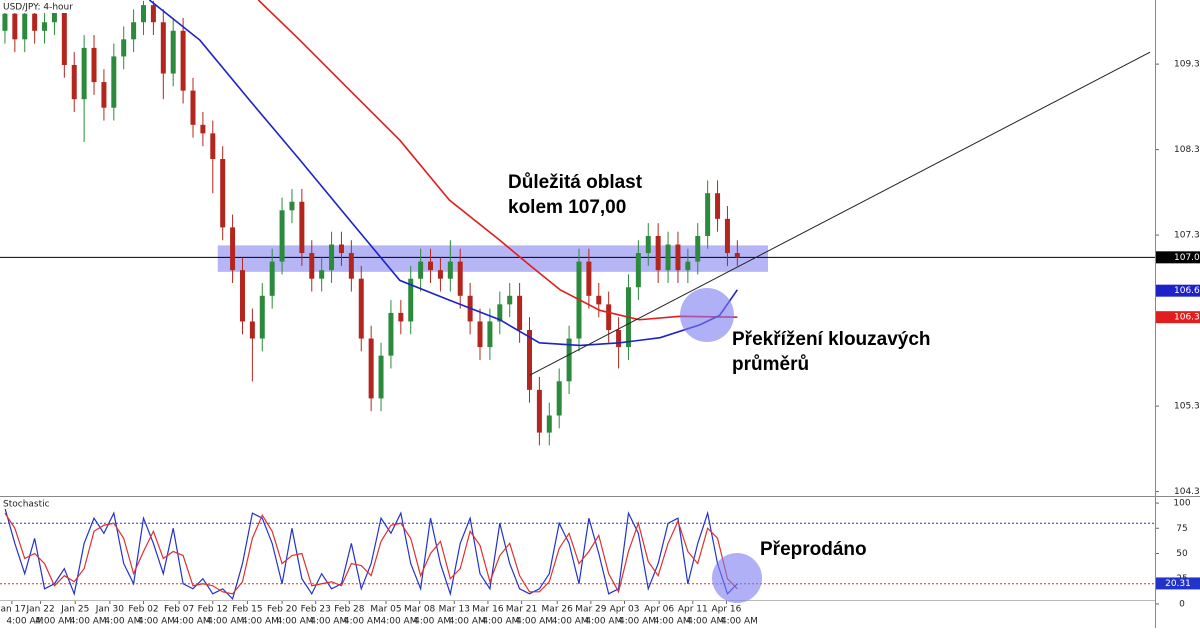 This screenshot has height=632, width=1200. Describe the element at coordinates (488, 610) in the screenshot. I see `x-tick-label: Mar 16` at that location.